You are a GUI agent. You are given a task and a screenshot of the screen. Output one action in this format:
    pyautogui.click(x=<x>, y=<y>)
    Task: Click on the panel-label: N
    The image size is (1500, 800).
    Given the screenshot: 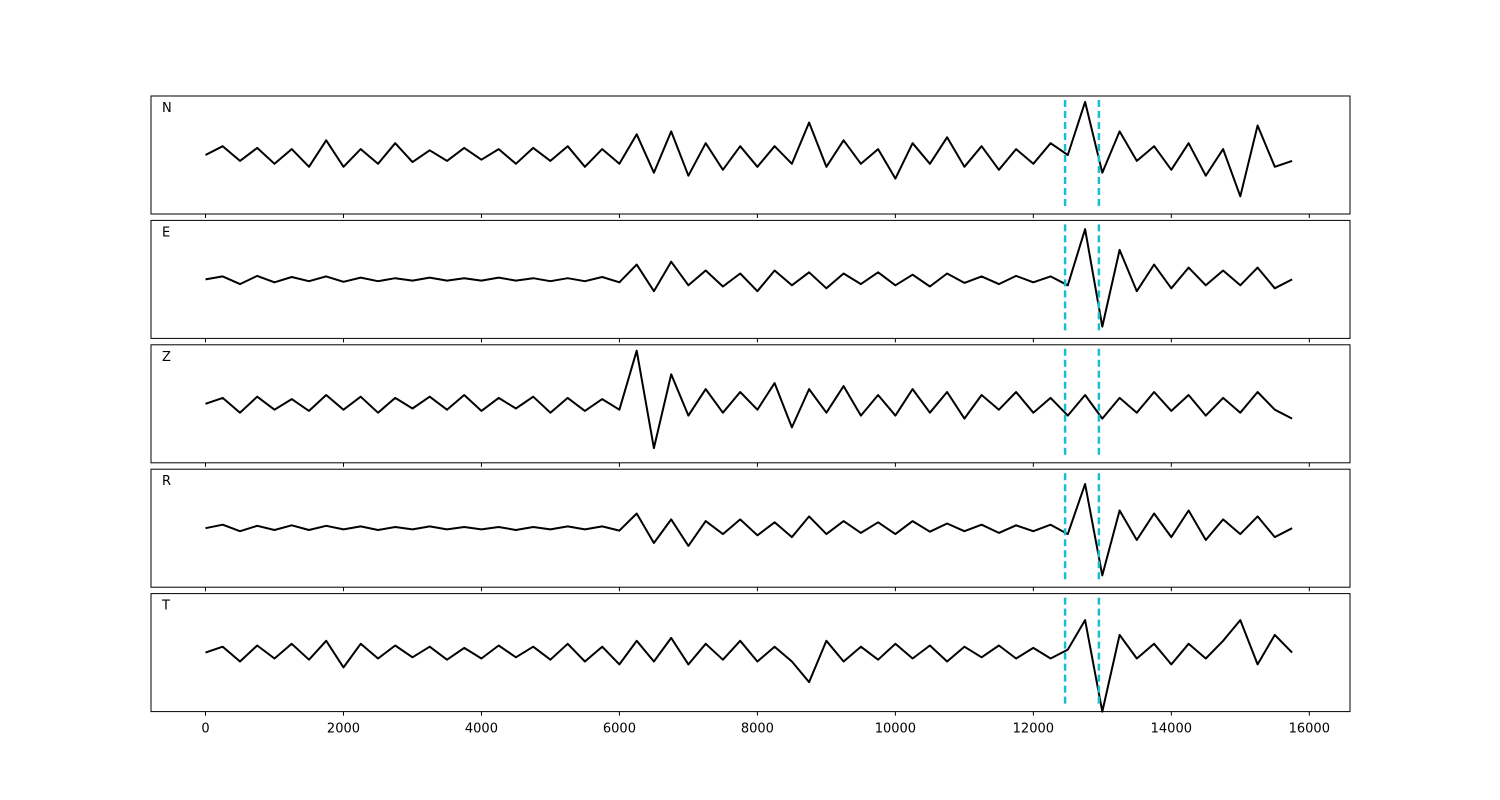 What is the action you would take?
    pyautogui.click(x=167, y=108)
    